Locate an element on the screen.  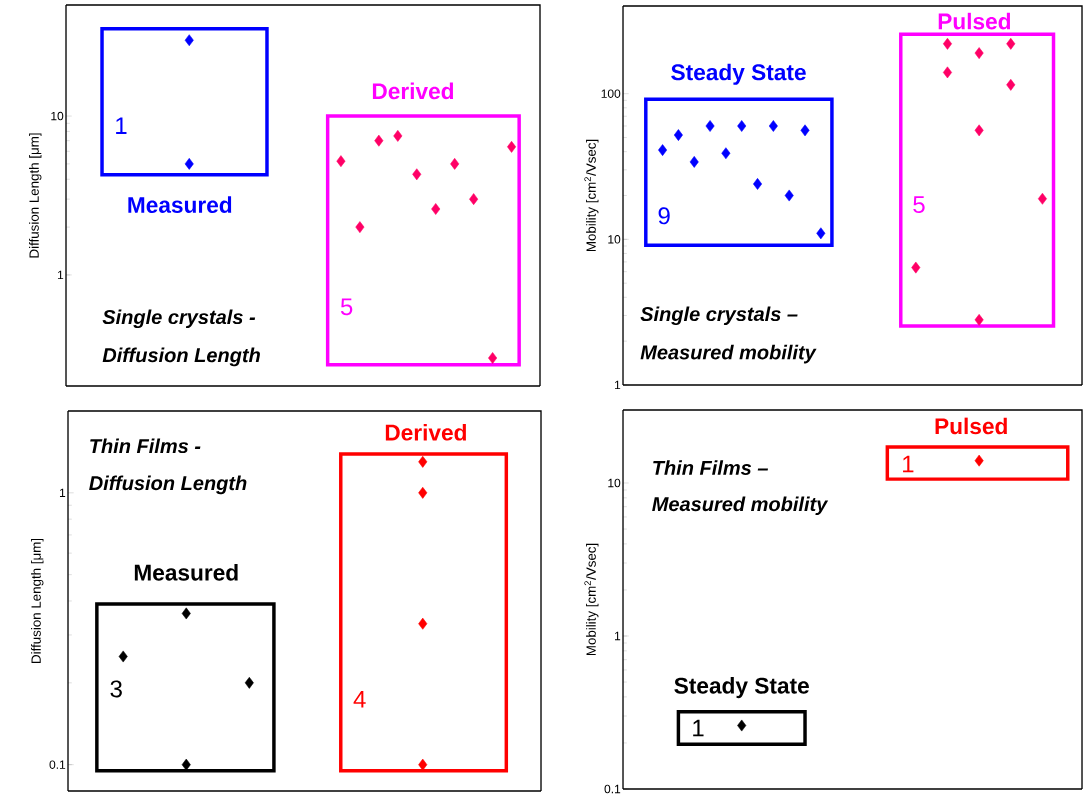
annotation: Thin Films - is located at coordinates (145, 446).